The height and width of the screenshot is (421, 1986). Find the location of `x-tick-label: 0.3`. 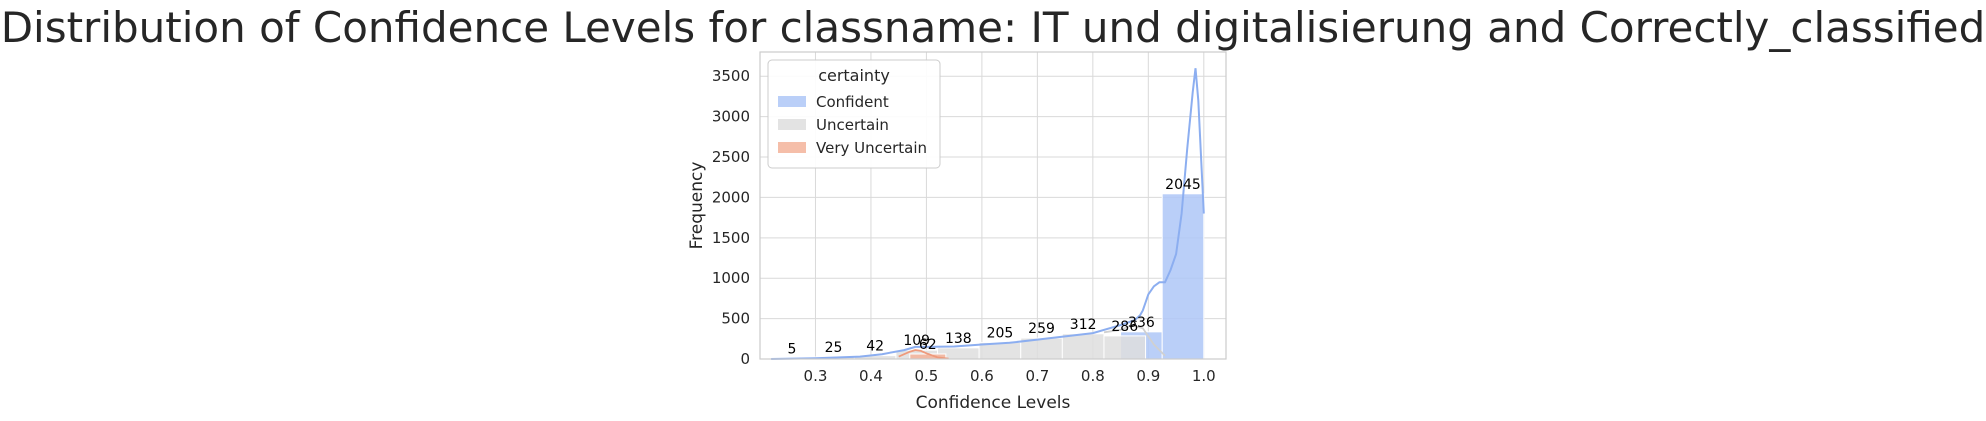

x-tick-label: 0.3 is located at coordinates (816, 376).